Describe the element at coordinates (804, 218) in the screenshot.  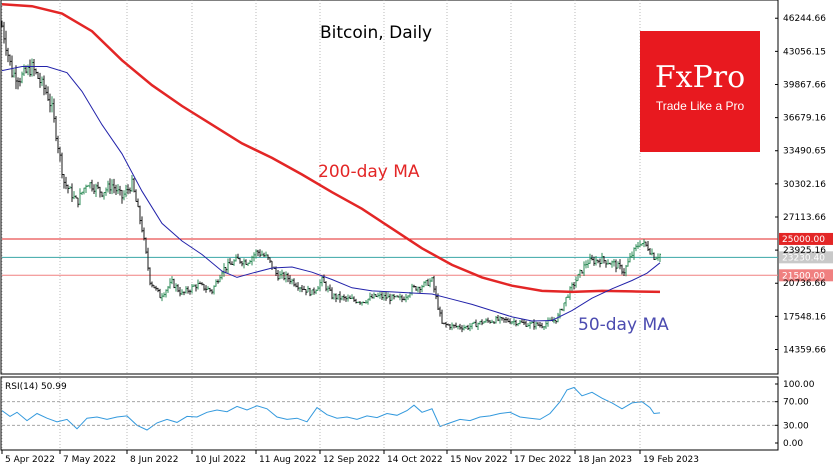
I see `price-tick-label: 27113.66` at that location.